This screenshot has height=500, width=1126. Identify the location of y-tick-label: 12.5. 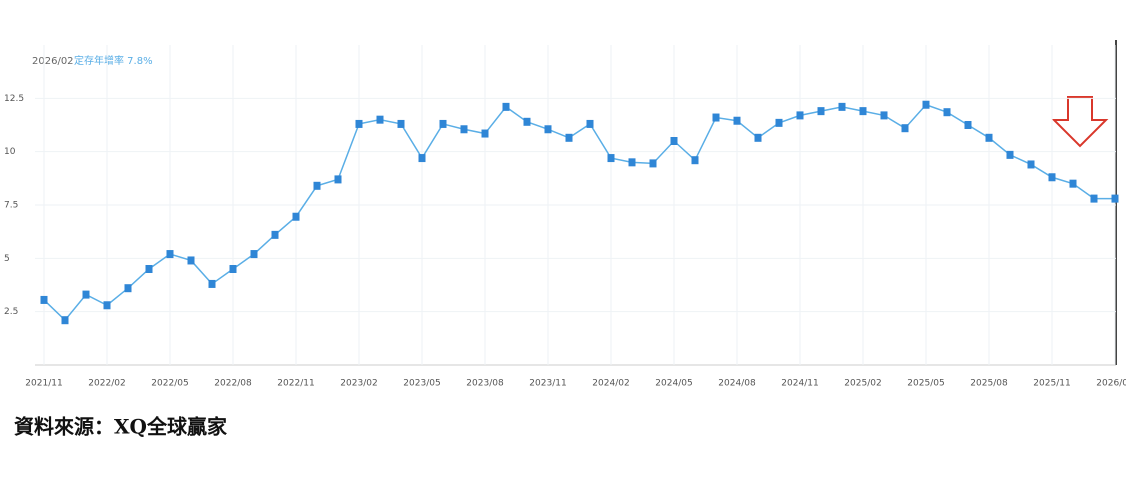
(14, 99).